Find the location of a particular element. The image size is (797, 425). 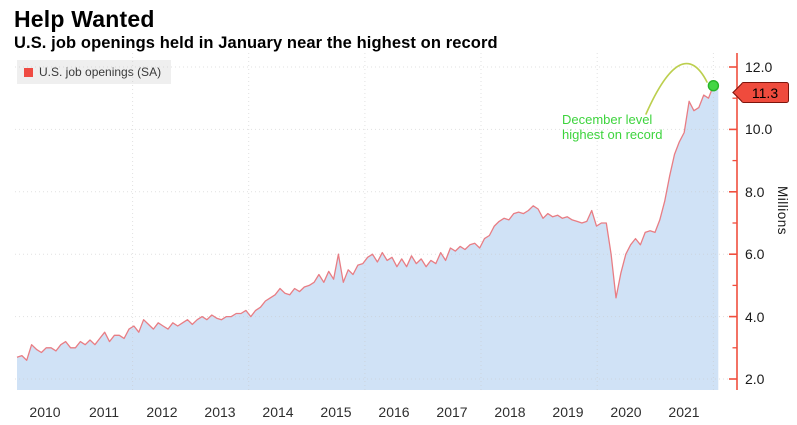

x-tick-label: 2018 is located at coordinates (510, 412).